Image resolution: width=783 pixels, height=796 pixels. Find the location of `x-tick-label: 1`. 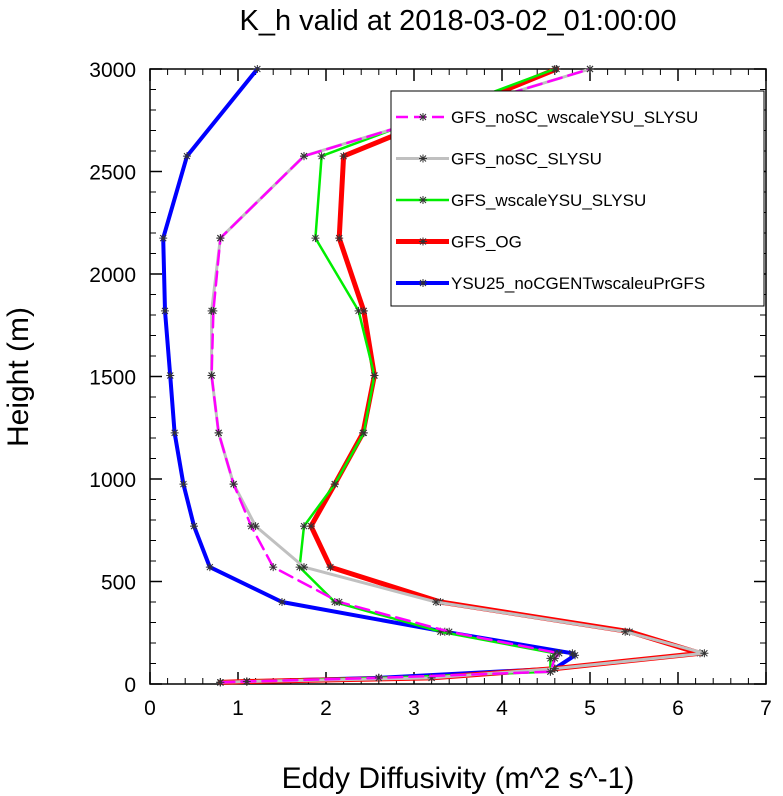

x-tick-label: 1 is located at coordinates (238, 708).